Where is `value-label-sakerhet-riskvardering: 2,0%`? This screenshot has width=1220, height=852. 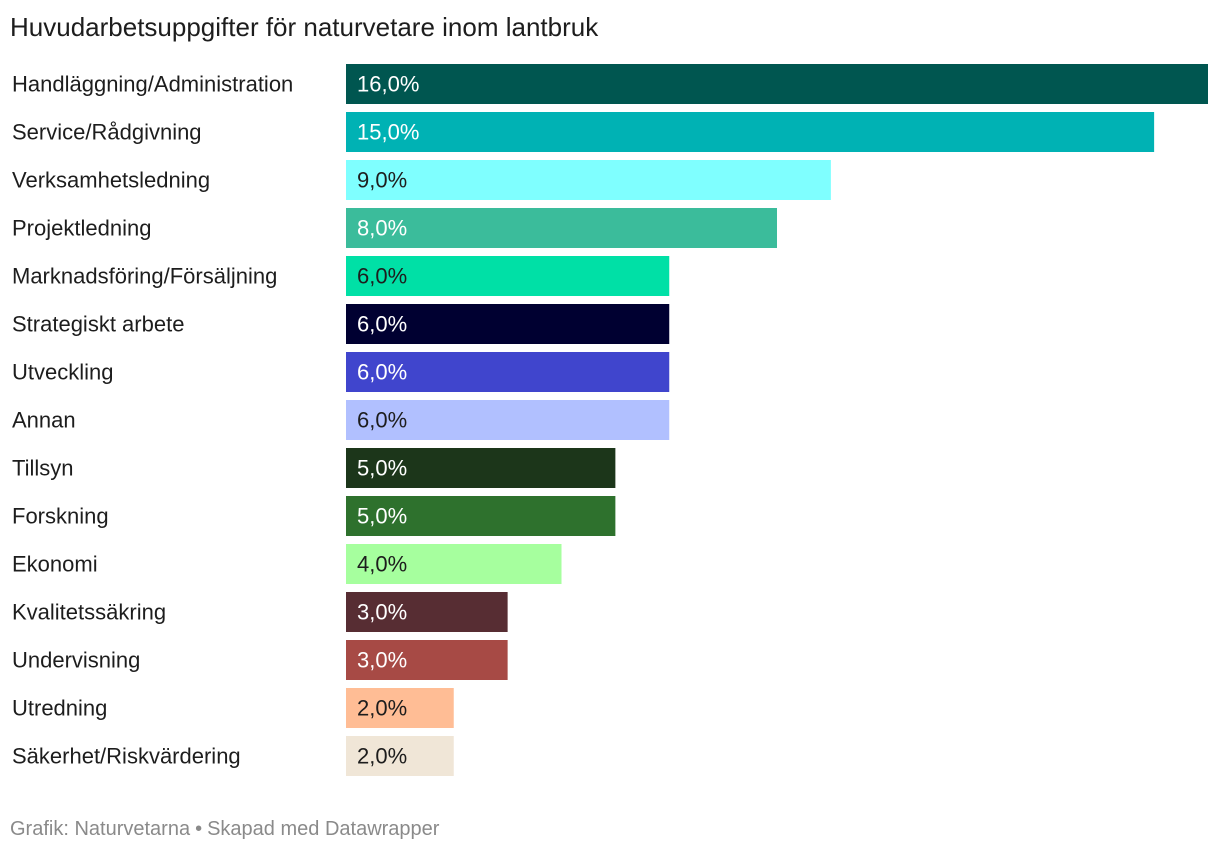 value-label-sakerhet-riskvardering: 2,0% is located at coordinates (382, 756).